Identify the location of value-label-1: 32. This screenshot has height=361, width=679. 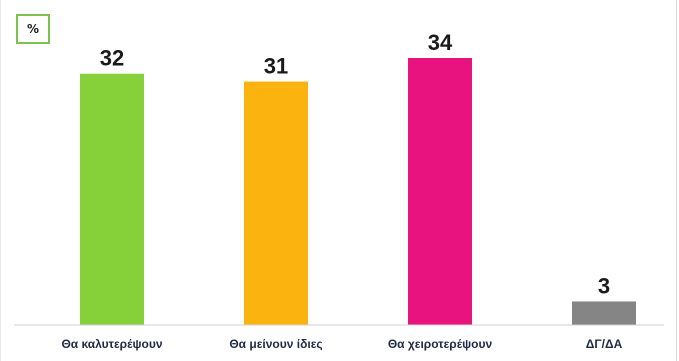
(112, 58).